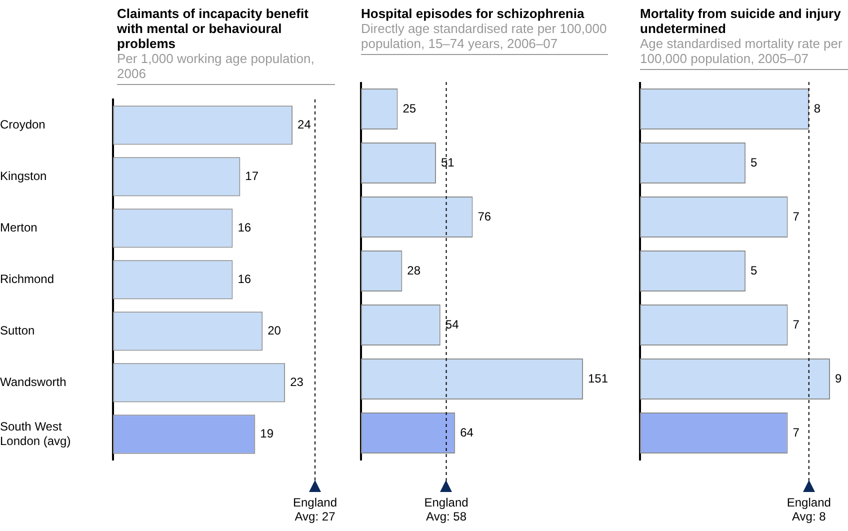  What do you see at coordinates (447, 162) in the screenshot?
I see `data-label: 51` at bounding box center [447, 162].